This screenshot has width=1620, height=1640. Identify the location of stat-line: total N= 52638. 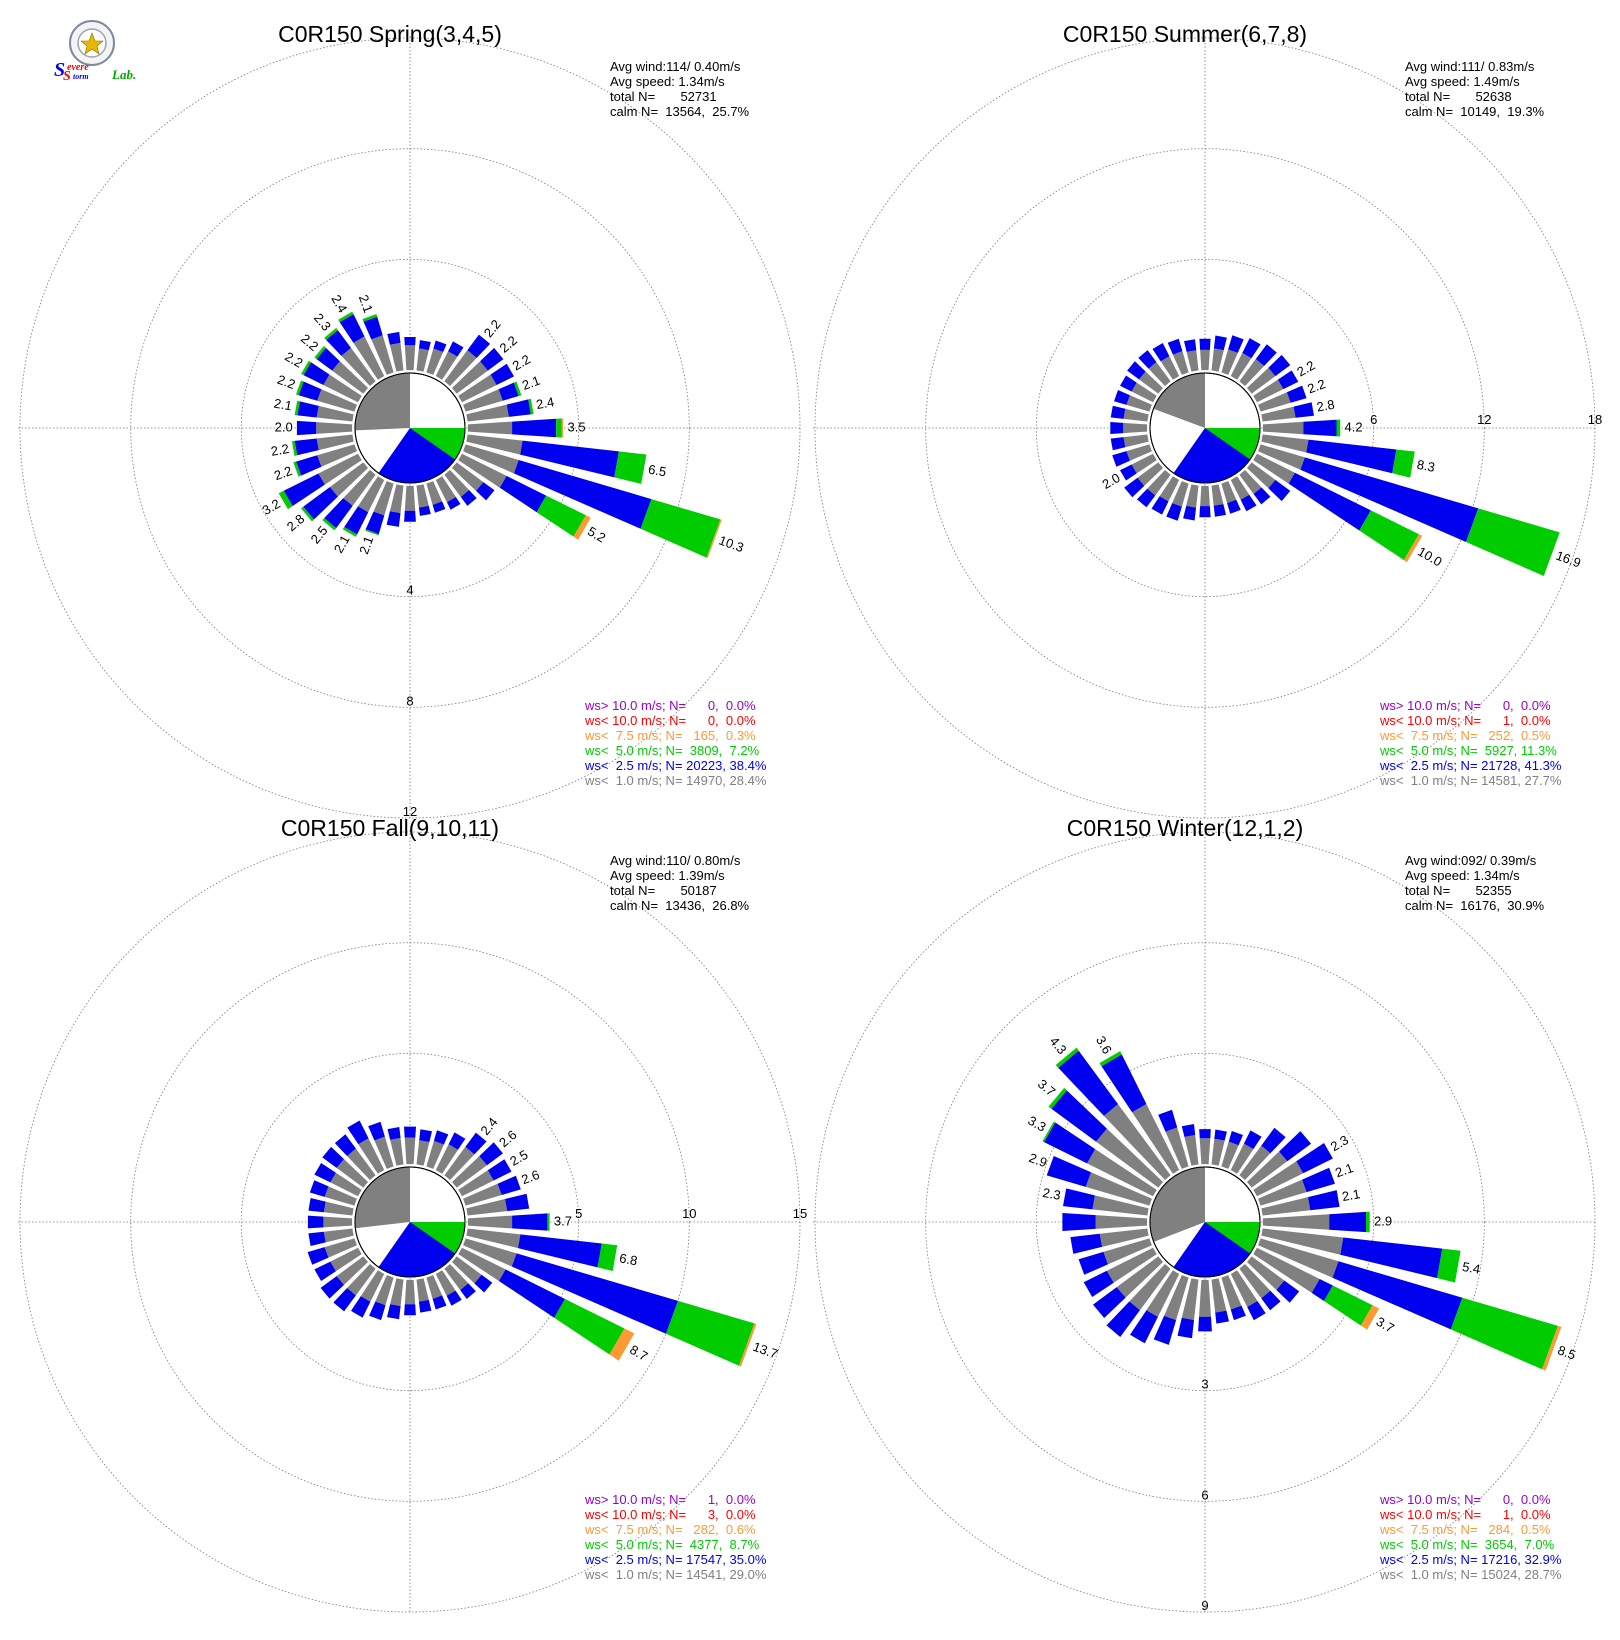
(1458, 96).